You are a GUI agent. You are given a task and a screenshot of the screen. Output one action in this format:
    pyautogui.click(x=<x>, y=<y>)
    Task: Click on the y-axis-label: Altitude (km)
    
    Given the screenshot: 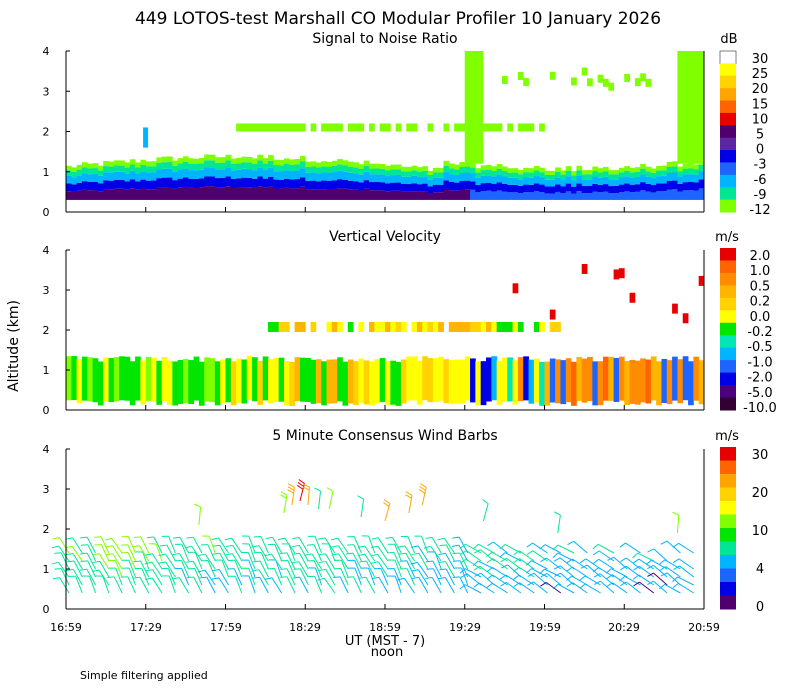 What is the action you would take?
    pyautogui.click(x=14, y=346)
    